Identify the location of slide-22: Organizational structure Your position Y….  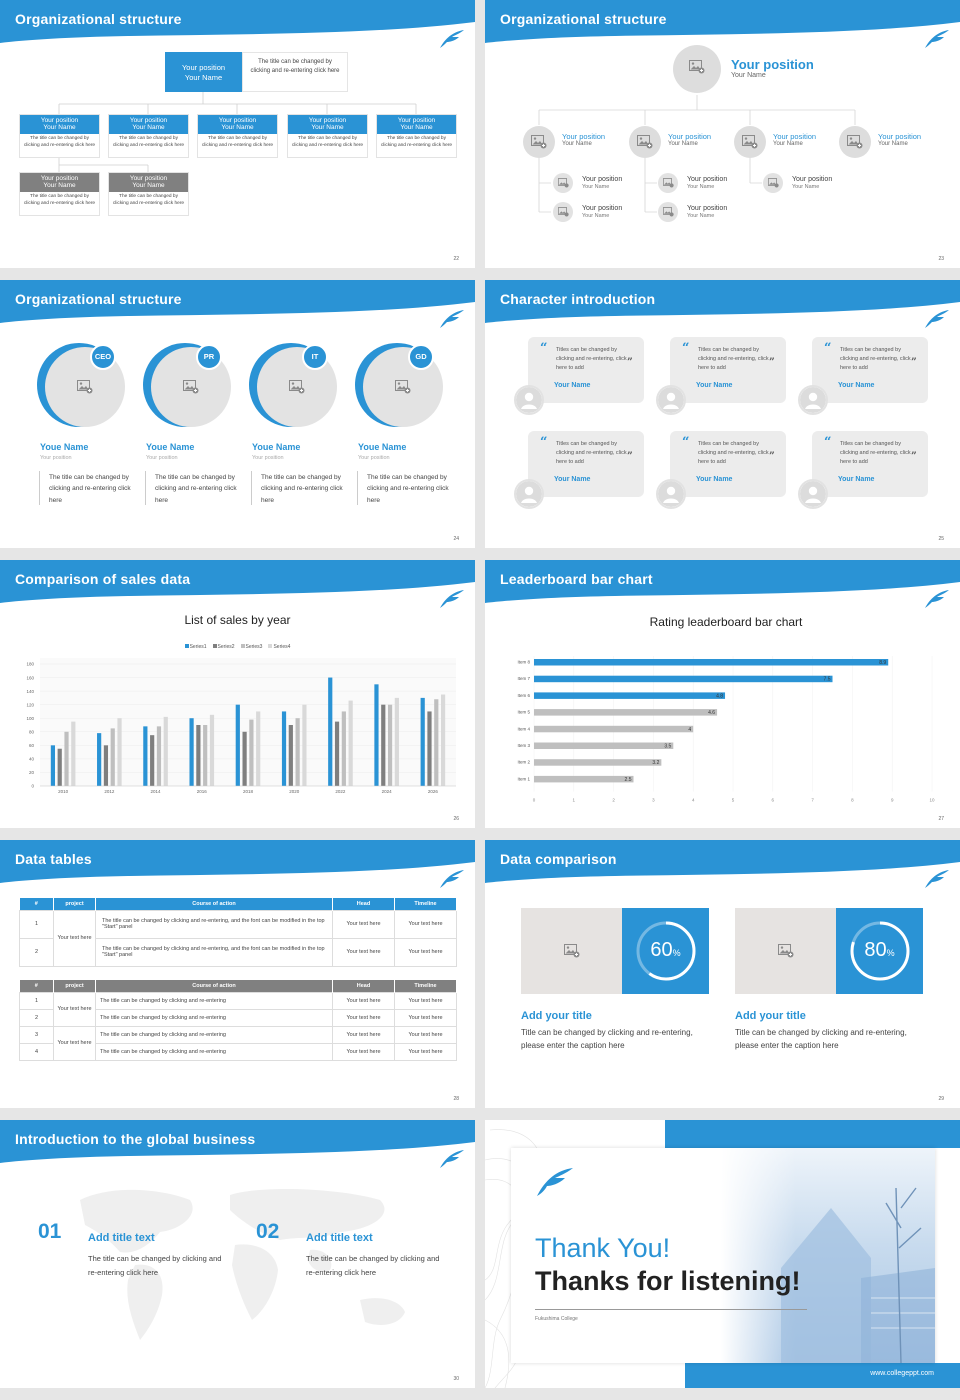
(237, 134).